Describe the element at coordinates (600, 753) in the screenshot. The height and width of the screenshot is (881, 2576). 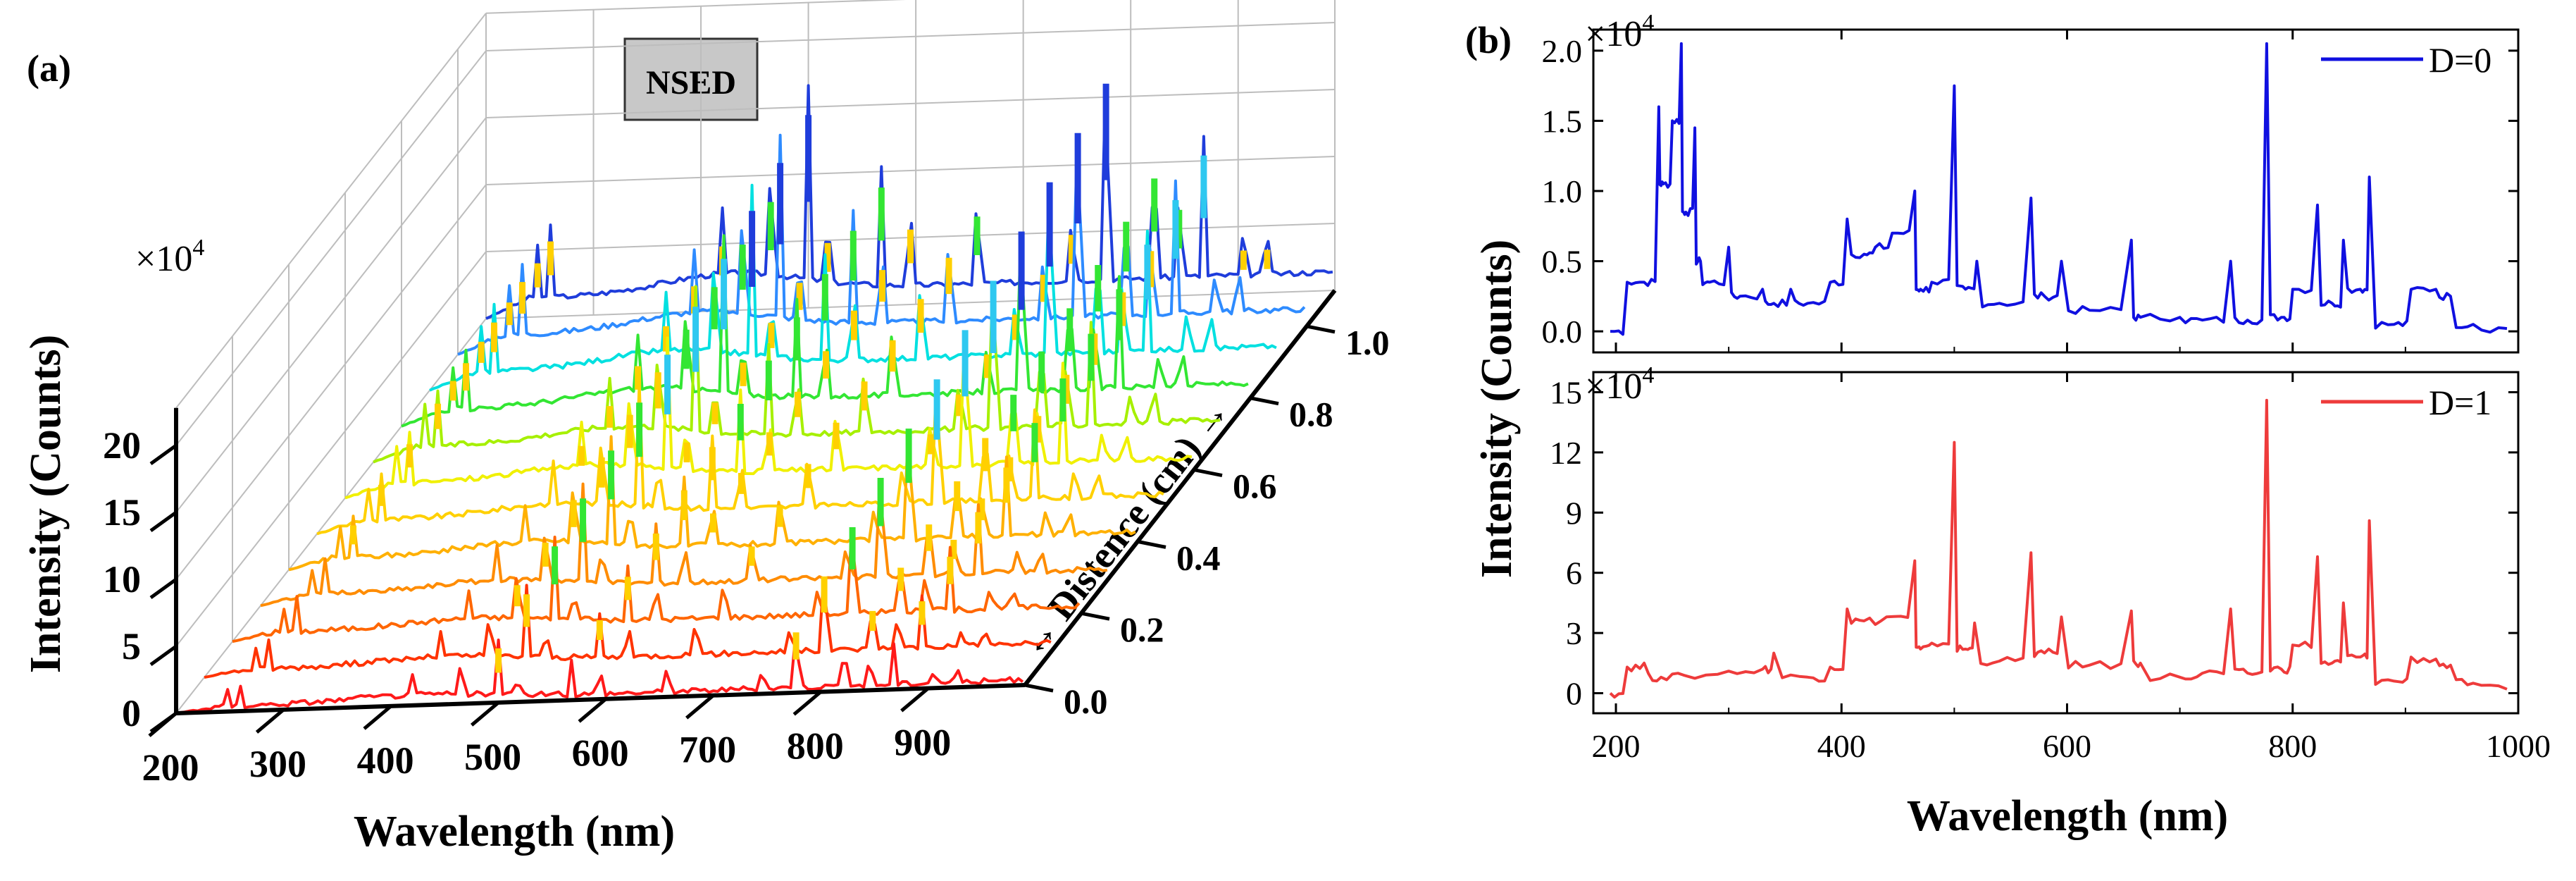
I see `x-tick-label: 600` at that location.